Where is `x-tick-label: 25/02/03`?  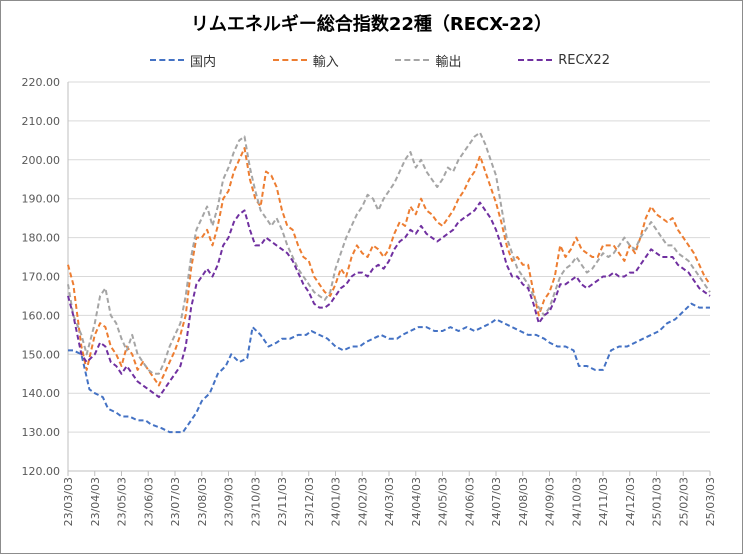
x-tick-label: 25/02/03 is located at coordinates (683, 501).